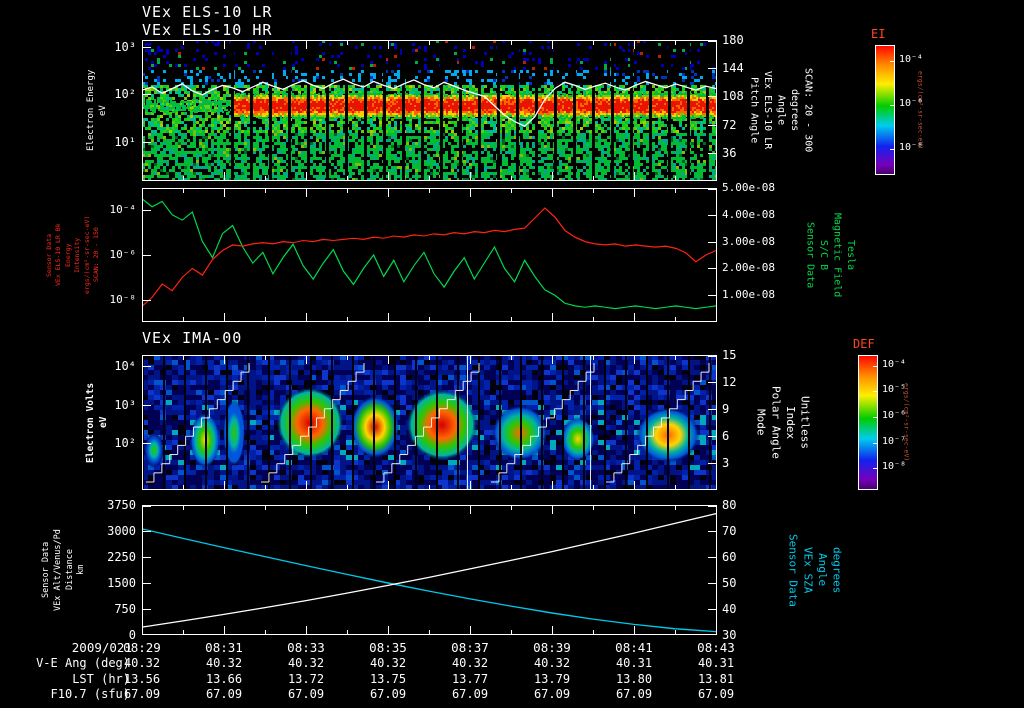  What do you see at coordinates (121, 557) in the screenshot?
I see `panel4-distance-tick: 2250` at bounding box center [121, 557].